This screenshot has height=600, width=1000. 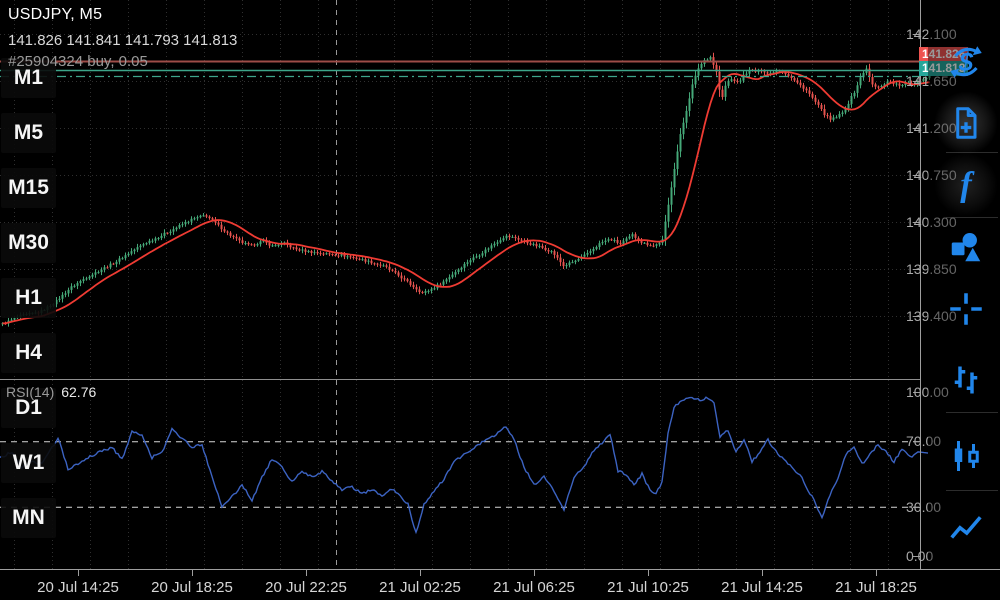 I want to click on crosshair-icon, so click(x=966, y=309).